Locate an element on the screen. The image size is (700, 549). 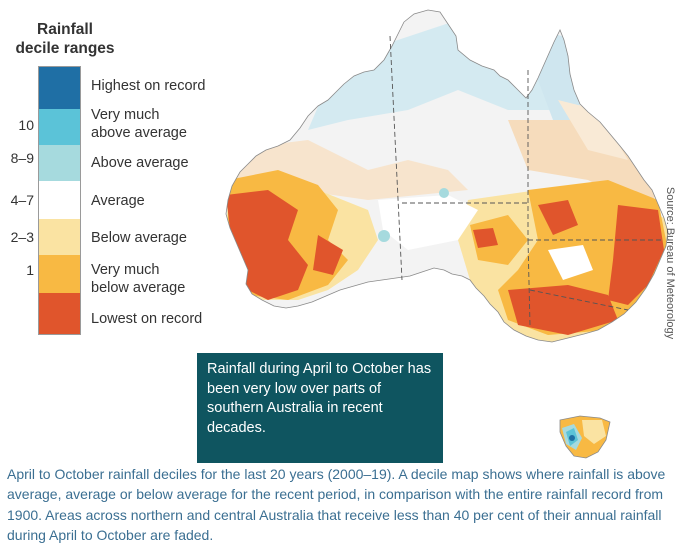
swatch-very-much-below-average is located at coordinates (59, 274).